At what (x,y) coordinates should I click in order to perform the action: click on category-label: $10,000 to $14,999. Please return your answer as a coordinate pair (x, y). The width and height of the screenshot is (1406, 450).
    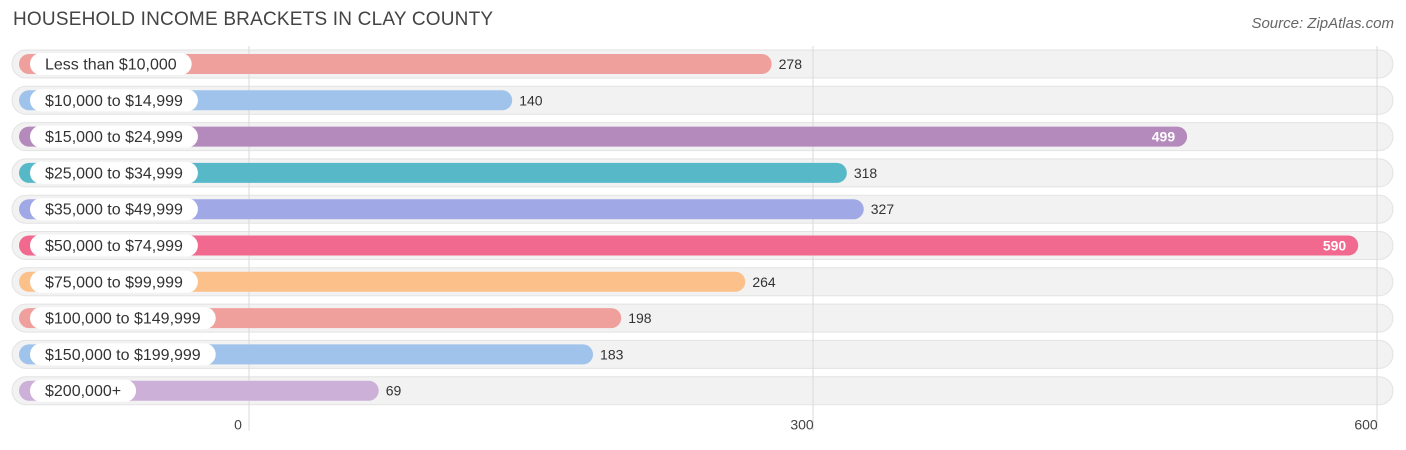
    Looking at the image, I should click on (114, 101).